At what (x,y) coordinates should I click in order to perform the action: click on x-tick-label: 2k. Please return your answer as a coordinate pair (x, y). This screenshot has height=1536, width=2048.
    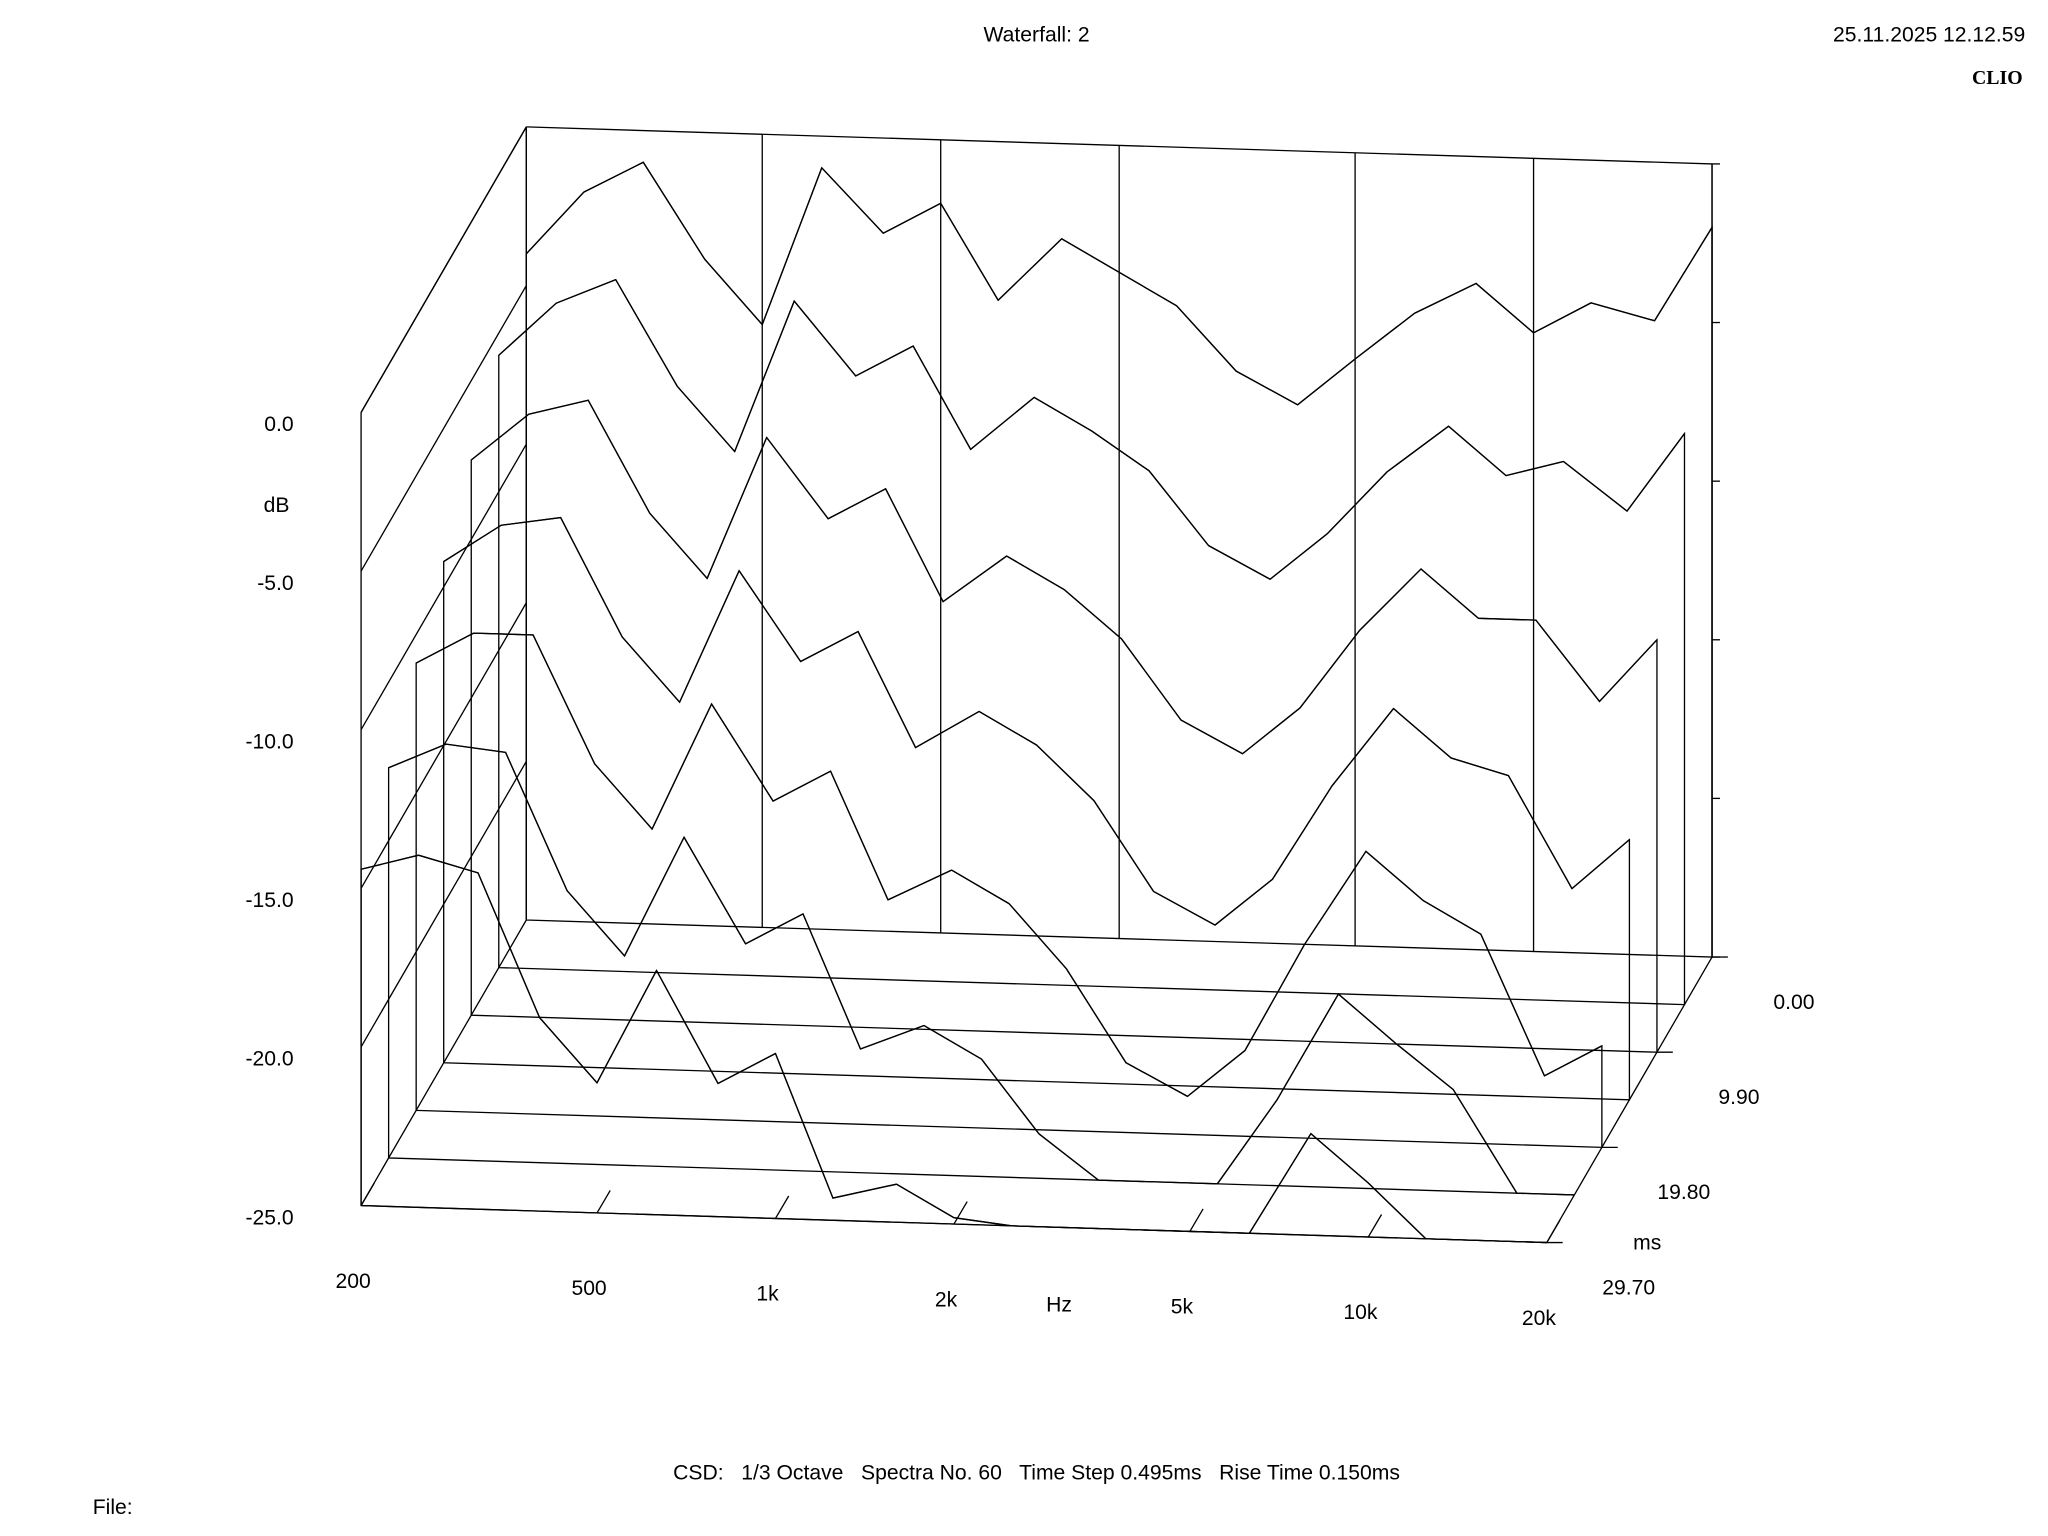
    Looking at the image, I should click on (946, 1299).